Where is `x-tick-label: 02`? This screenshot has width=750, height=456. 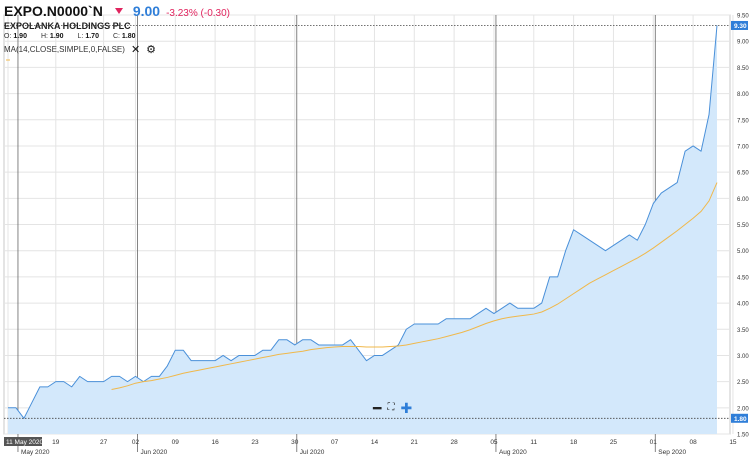 x-tick-label: 02 is located at coordinates (136, 442).